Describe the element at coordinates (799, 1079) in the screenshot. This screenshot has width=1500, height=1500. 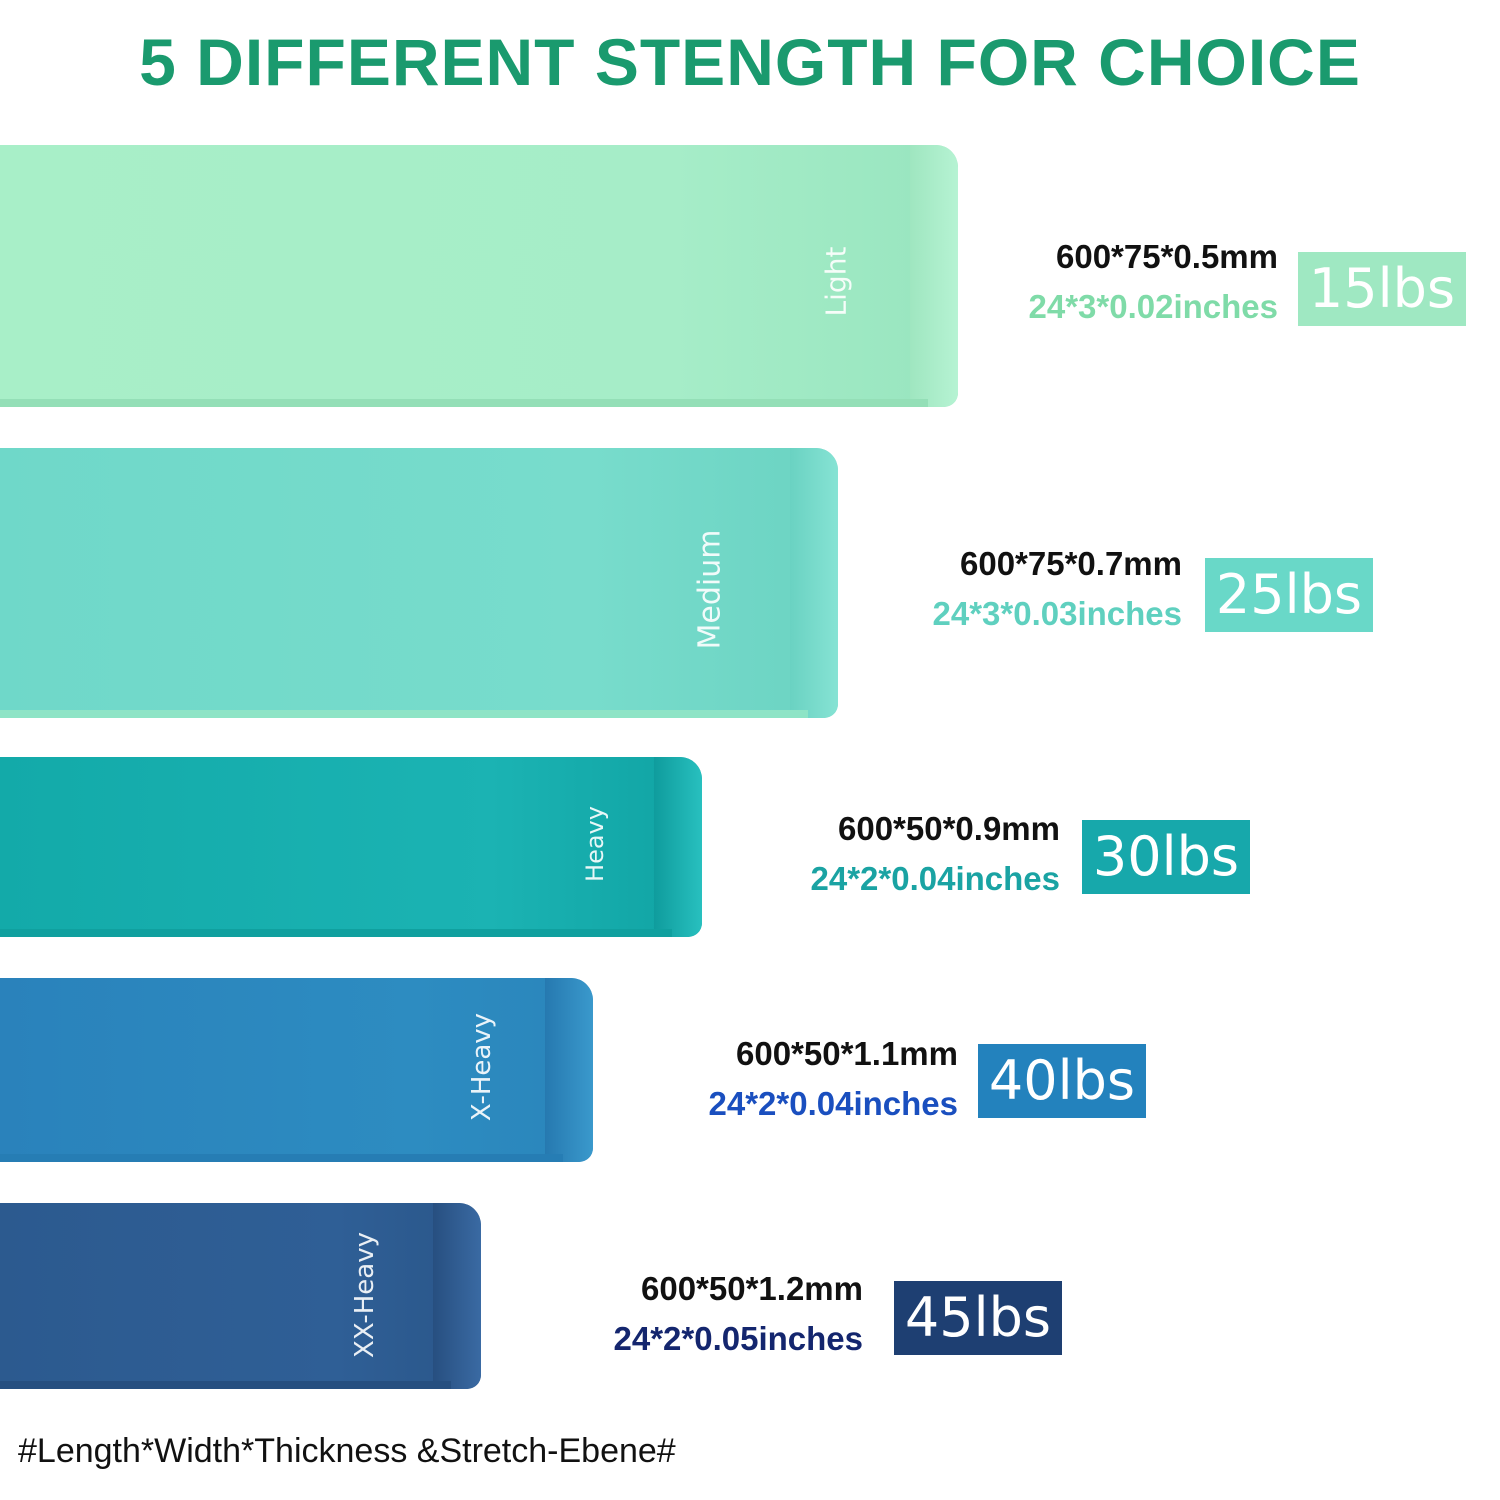
I see `spec-x-heavy: 600*50*1.1mm 24*2*0.04inches` at that location.